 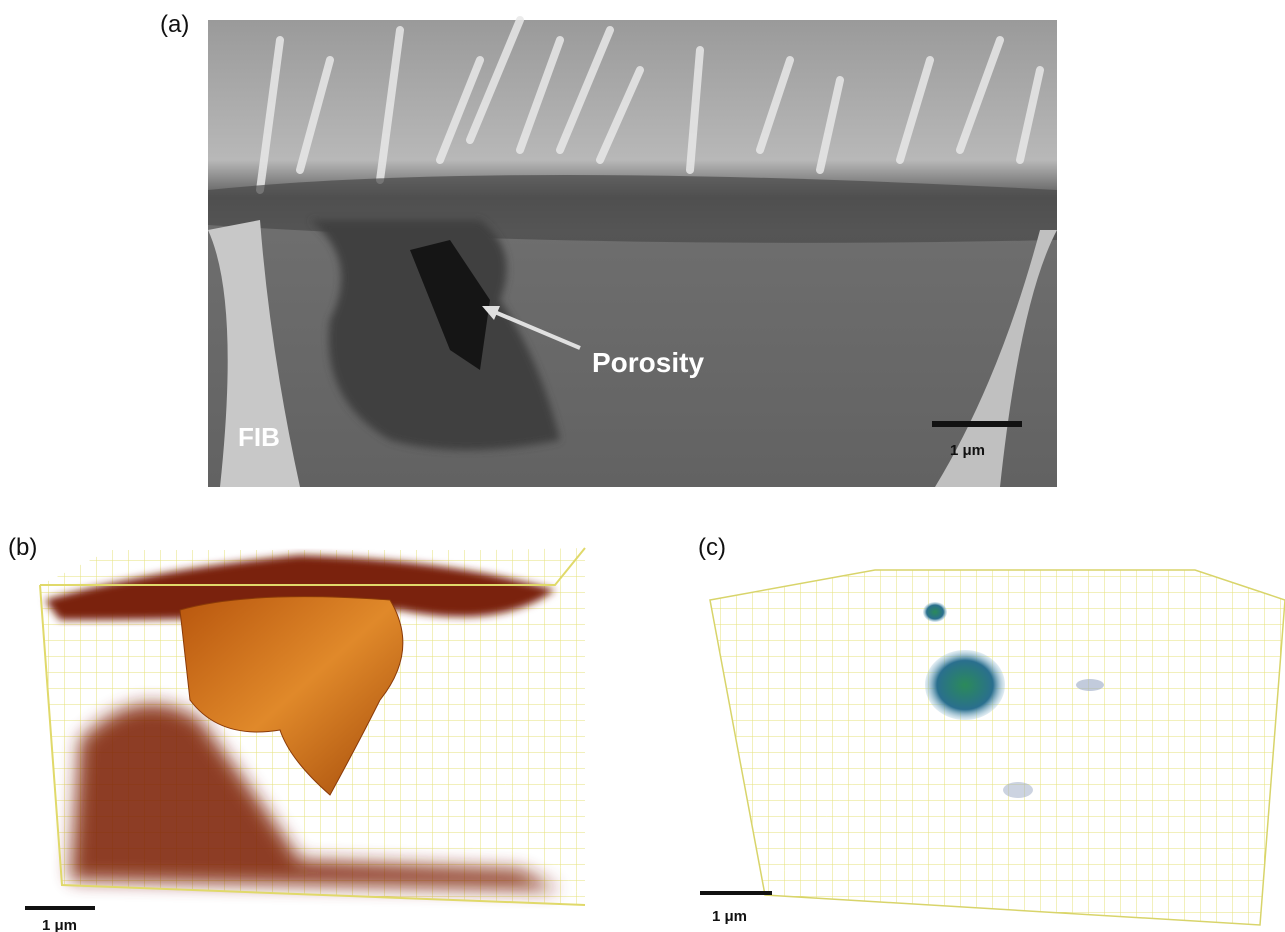 What do you see at coordinates (996, 358) in the screenshot?
I see `fib-wall-right` at bounding box center [996, 358].